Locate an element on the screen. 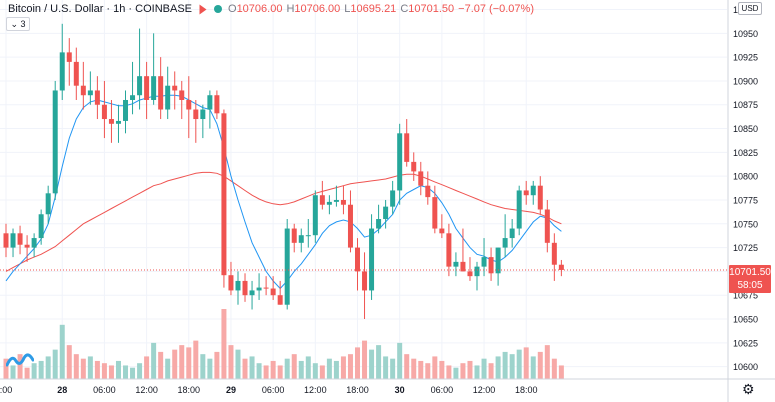 Image resolution: width=775 pixels, height=402 pixels. time-tick-label: 18:00 is located at coordinates (357, 390).